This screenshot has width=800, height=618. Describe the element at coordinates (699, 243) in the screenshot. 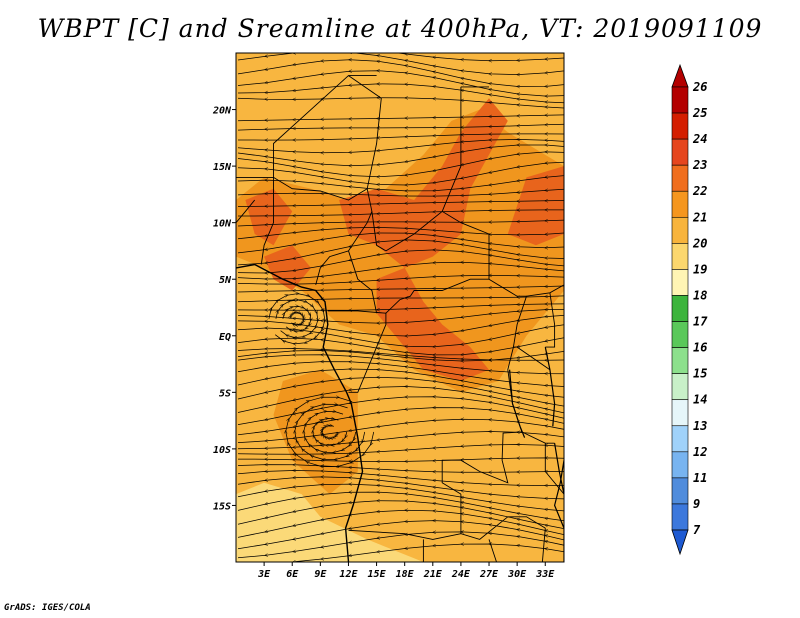

I see `colorbar-label: 20` at that location.